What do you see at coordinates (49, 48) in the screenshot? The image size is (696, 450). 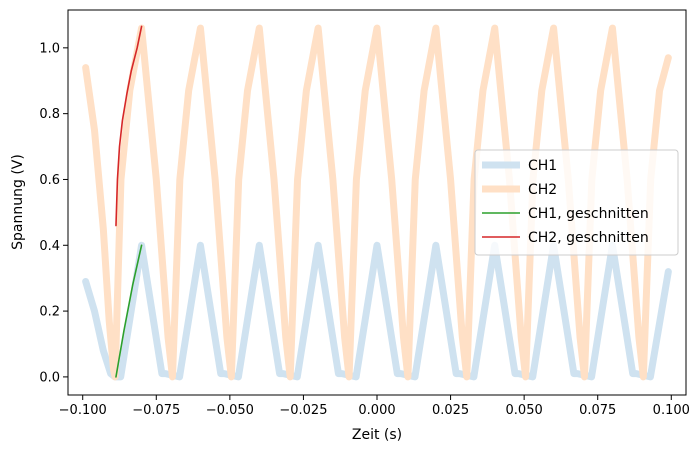 I see `y-tick-label: 1.0` at bounding box center [49, 48].